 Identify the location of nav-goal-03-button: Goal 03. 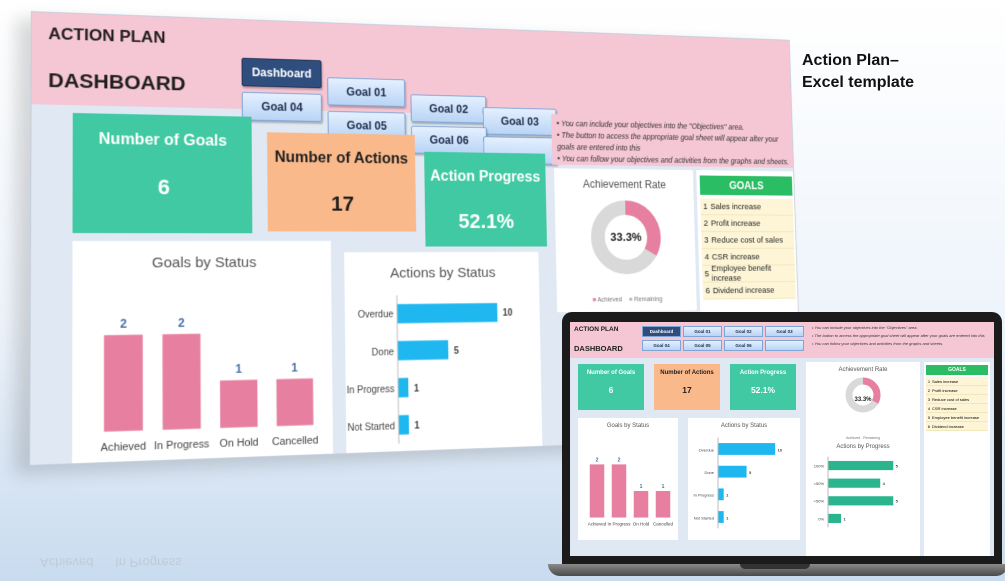
(520, 121).